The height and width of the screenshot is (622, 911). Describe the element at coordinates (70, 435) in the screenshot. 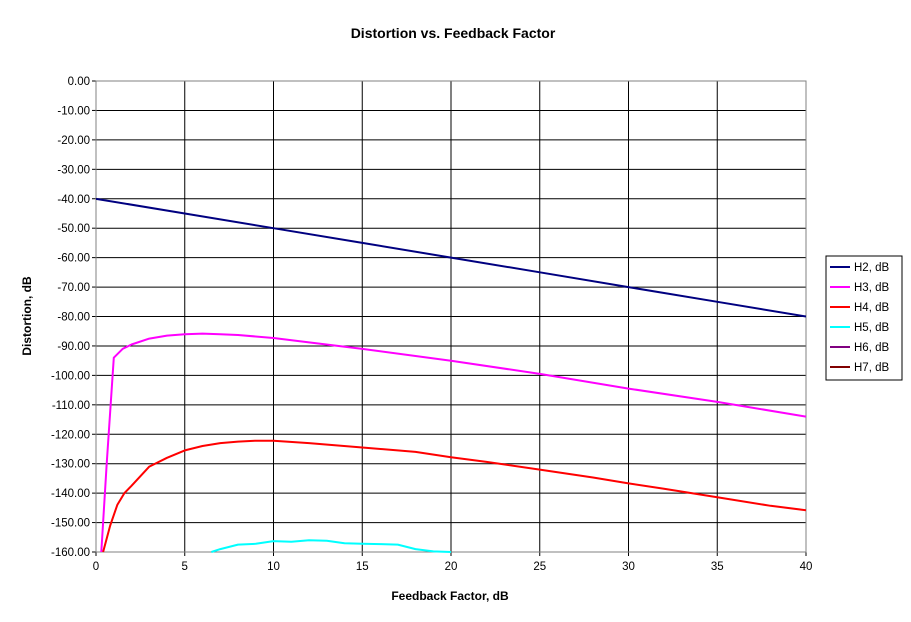

I see `y-tick-label: -120.00` at that location.